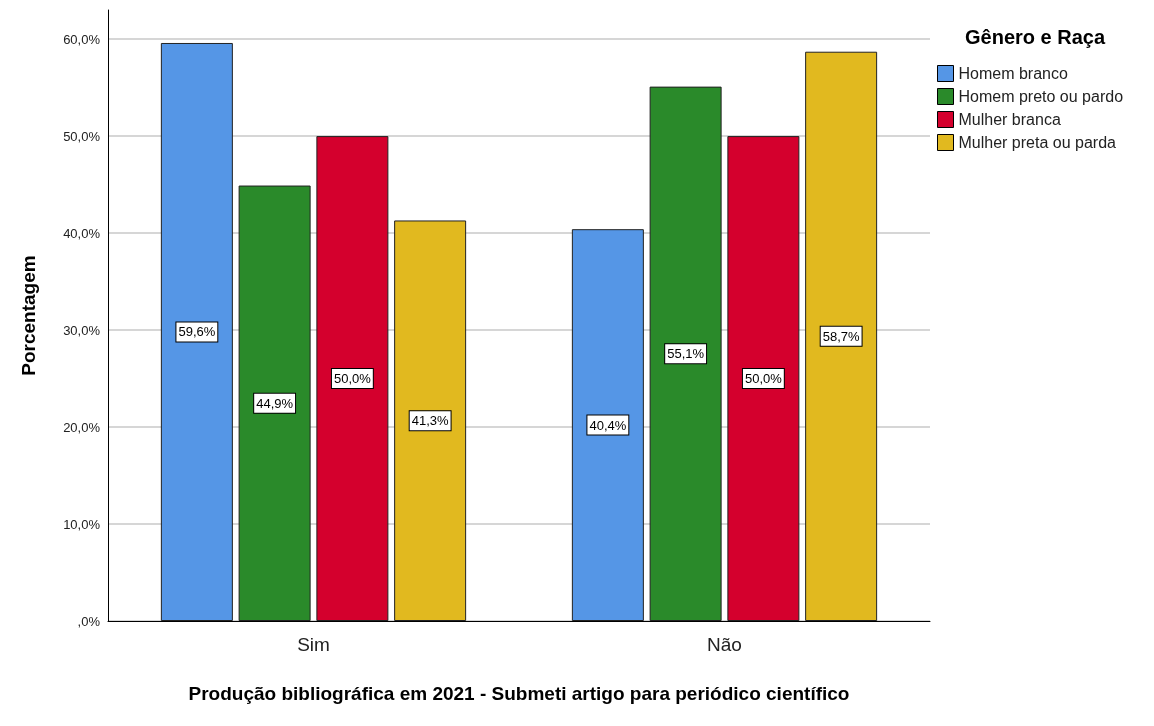  I want to click on y-axis-title: Porcentagem, so click(28, 315).